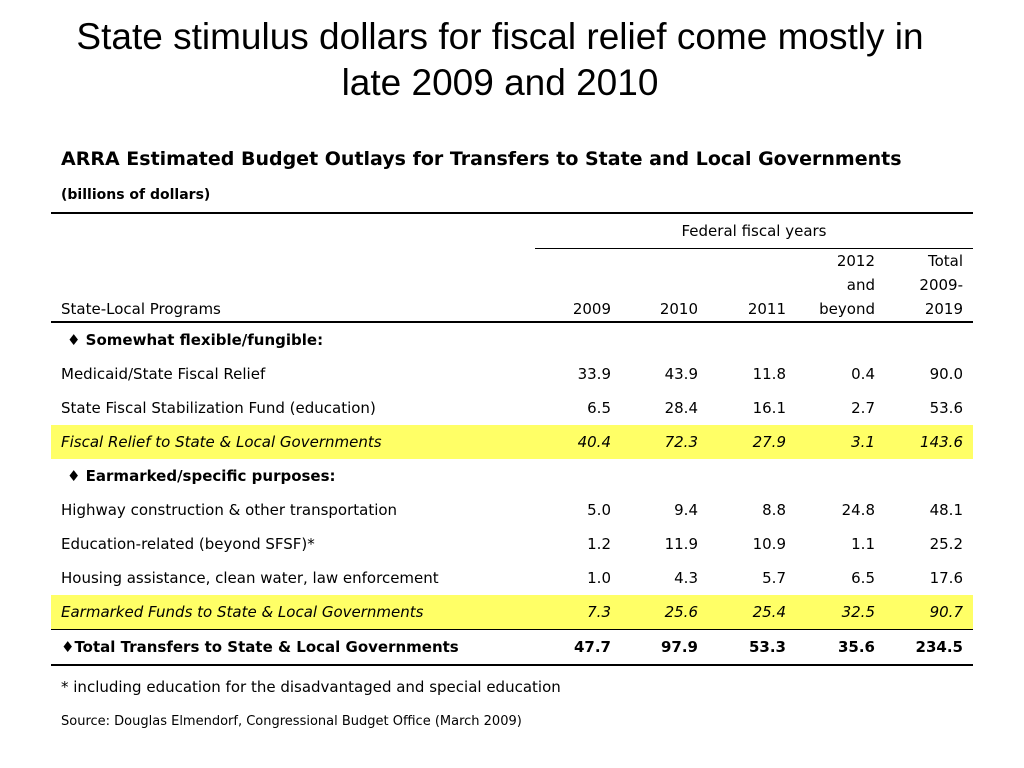  Describe the element at coordinates (664, 442) in the screenshot. I see `table-cell: 72.3` at that location.